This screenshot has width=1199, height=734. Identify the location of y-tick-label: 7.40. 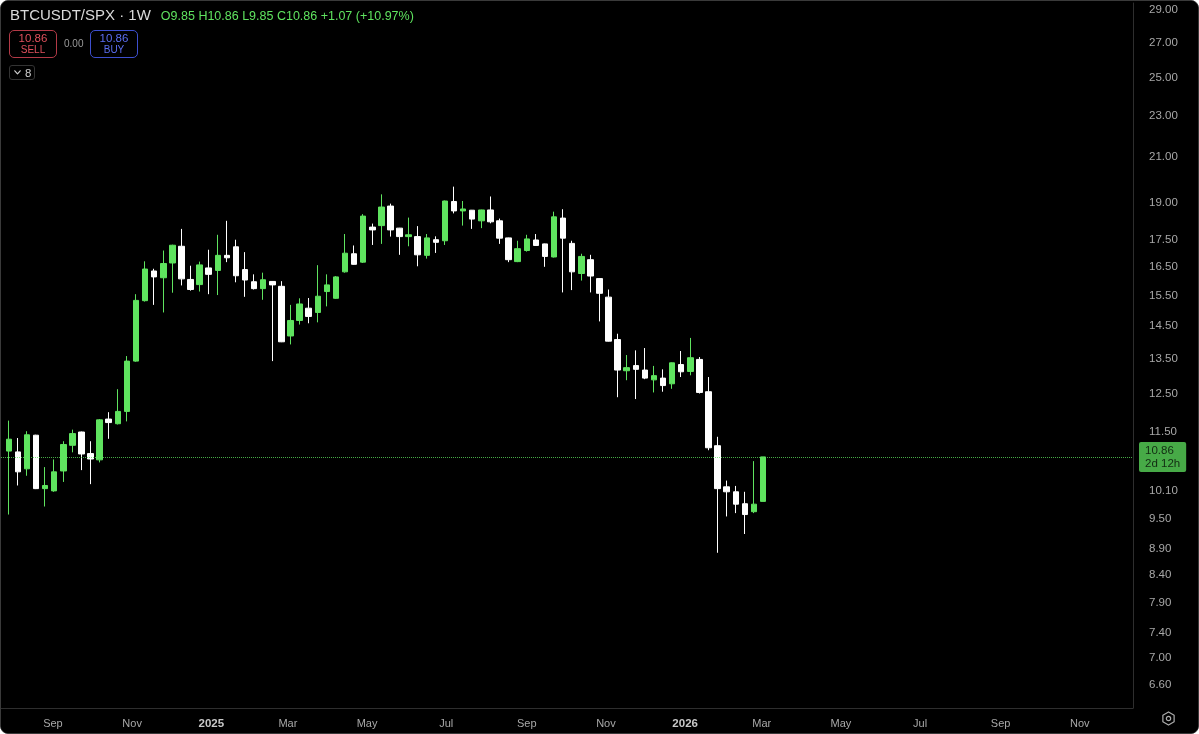
(1160, 631).